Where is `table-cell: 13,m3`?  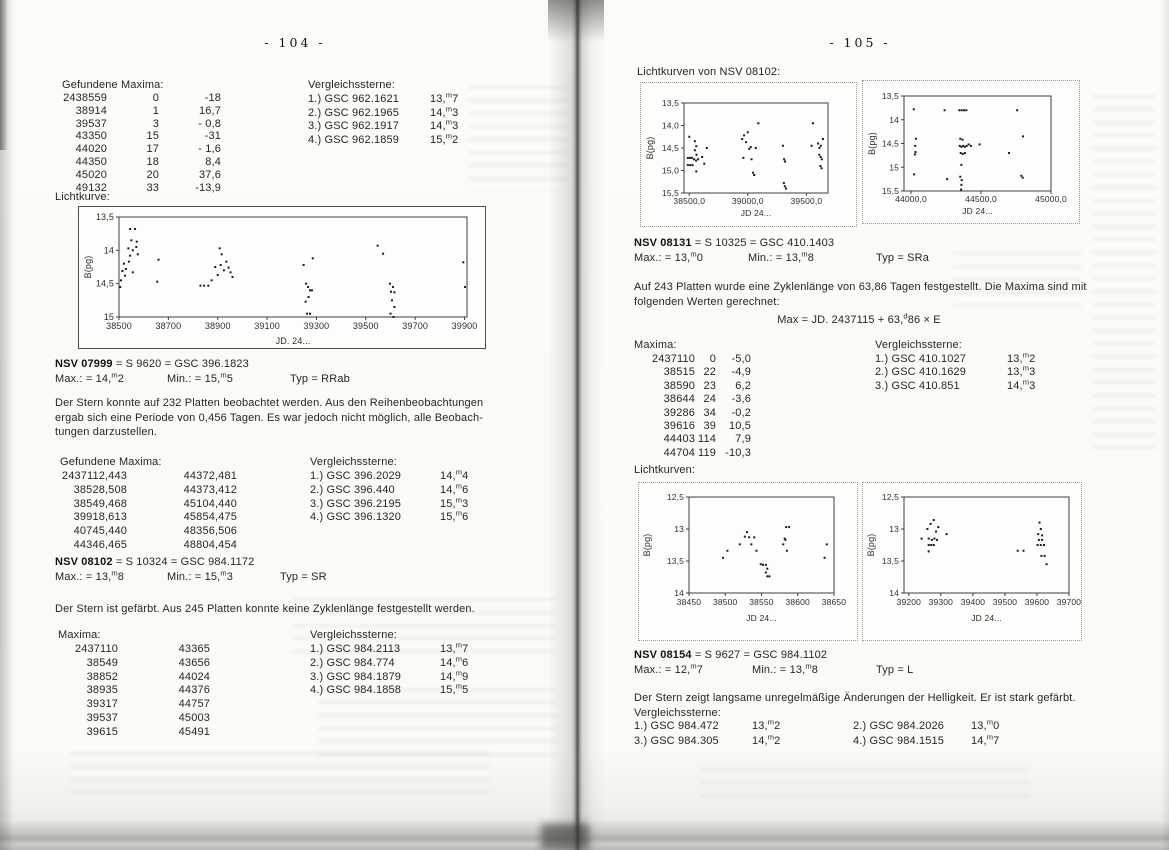 table-cell: 13,m3 is located at coordinates (1021, 371).